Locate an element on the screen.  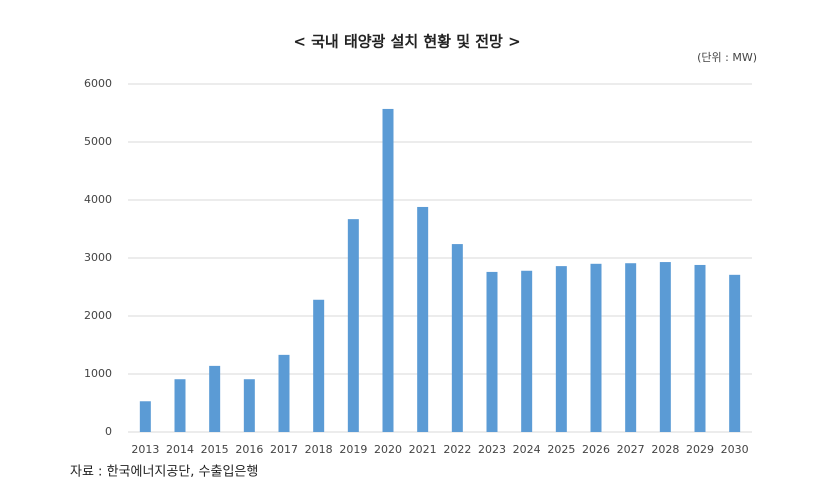
x-tick-label: 2015 is located at coordinates (215, 449).